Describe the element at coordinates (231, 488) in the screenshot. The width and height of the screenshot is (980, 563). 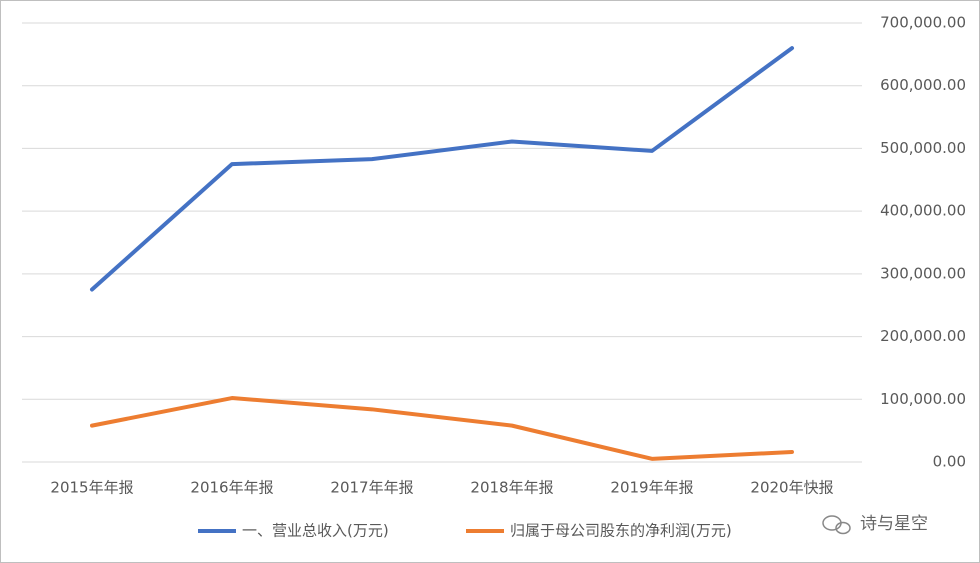
I see `x-tick-label: 2016年年报` at that location.